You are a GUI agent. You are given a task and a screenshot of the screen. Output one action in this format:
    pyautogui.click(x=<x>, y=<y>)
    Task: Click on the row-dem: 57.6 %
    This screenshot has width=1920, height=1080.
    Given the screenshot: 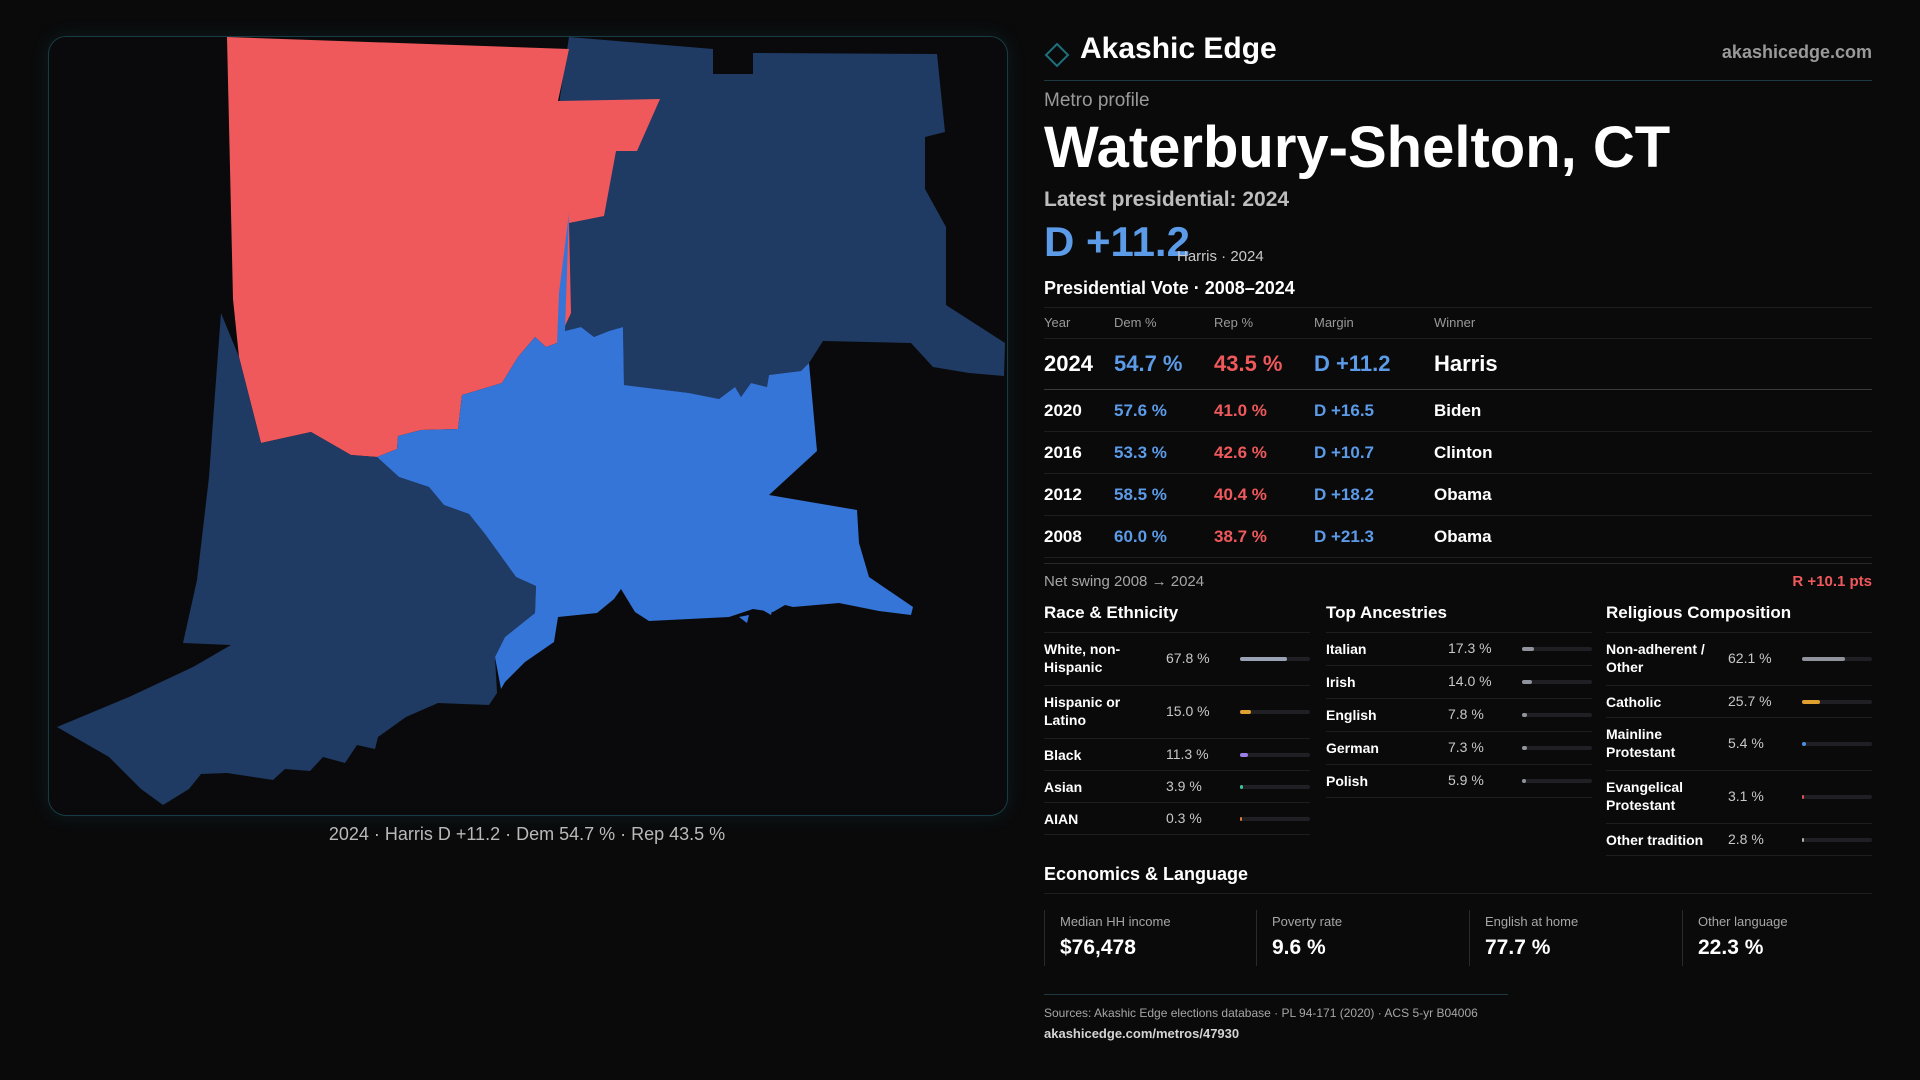 What is the action you would take?
    pyautogui.click(x=1140, y=410)
    